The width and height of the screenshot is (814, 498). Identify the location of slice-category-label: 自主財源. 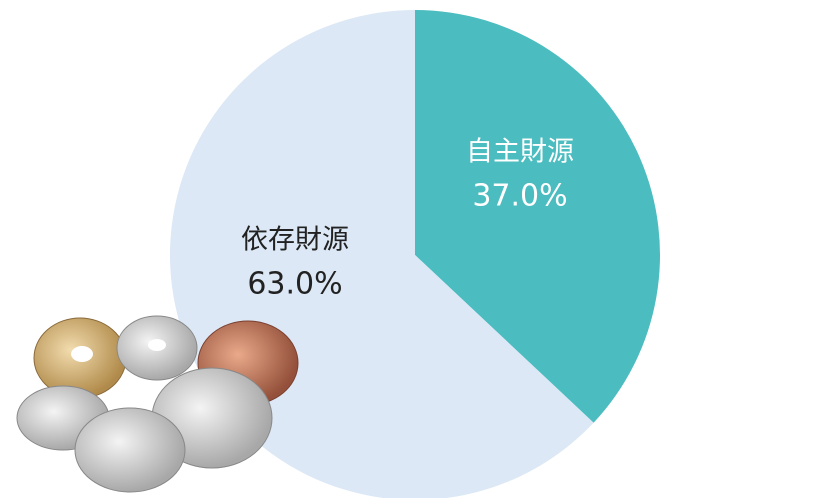
(520, 152).